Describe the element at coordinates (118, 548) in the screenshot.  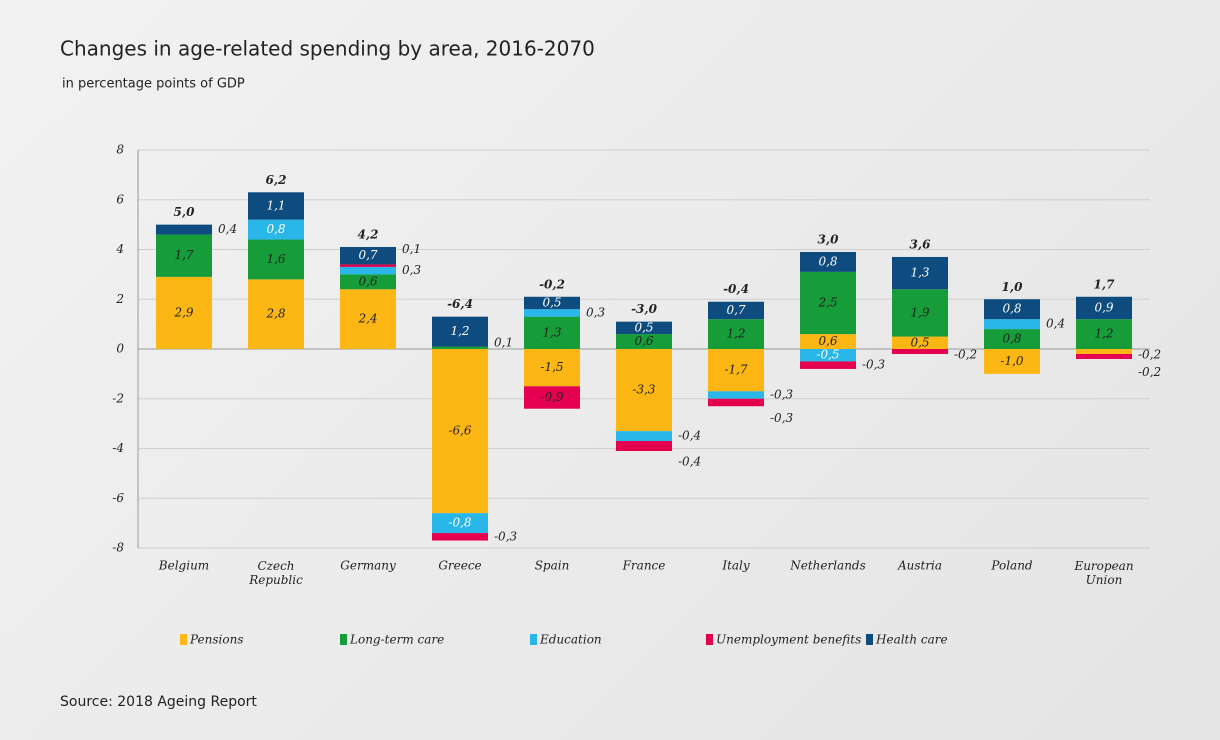
I see `y-tick-label: -8` at that location.